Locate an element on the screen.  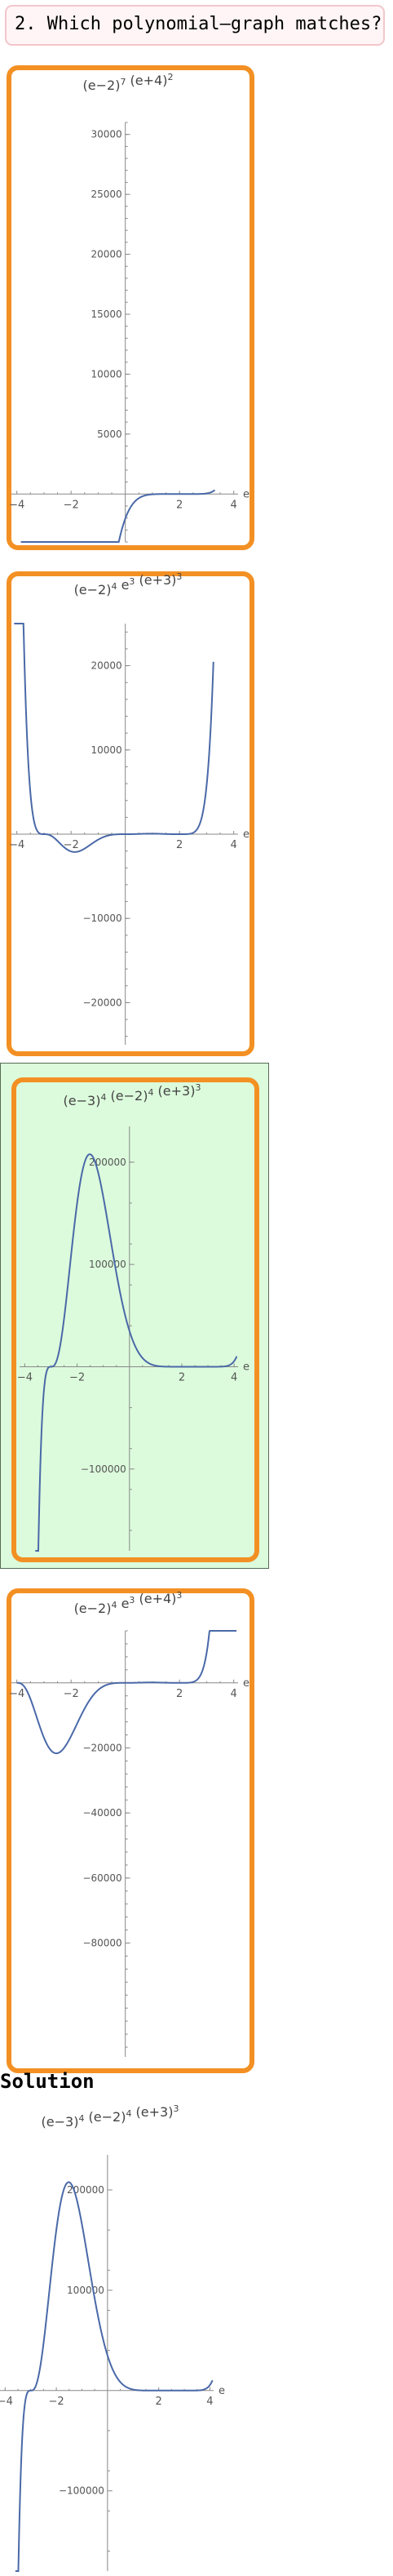
chart-title: (e−2)7 (e+4)2 is located at coordinates (128, 82).